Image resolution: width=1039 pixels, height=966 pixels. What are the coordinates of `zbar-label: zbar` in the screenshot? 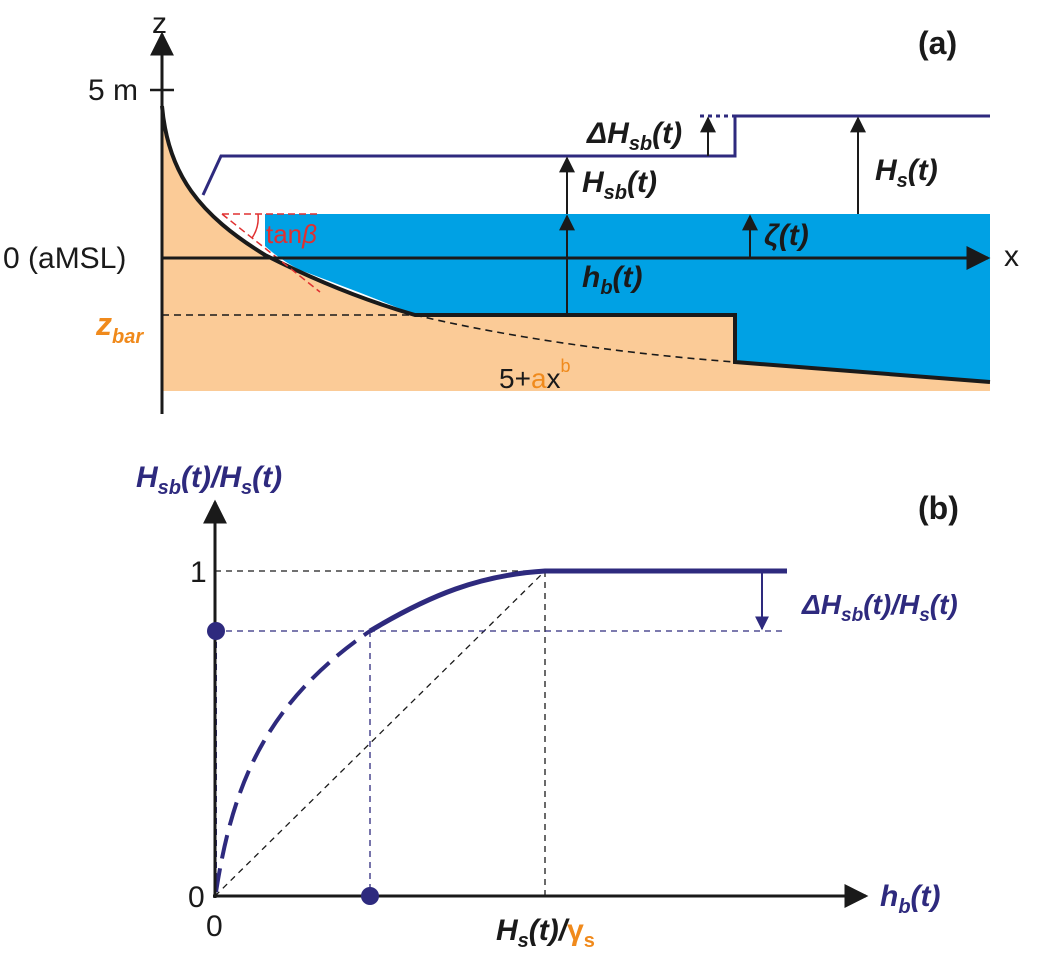 It's located at (119, 327).